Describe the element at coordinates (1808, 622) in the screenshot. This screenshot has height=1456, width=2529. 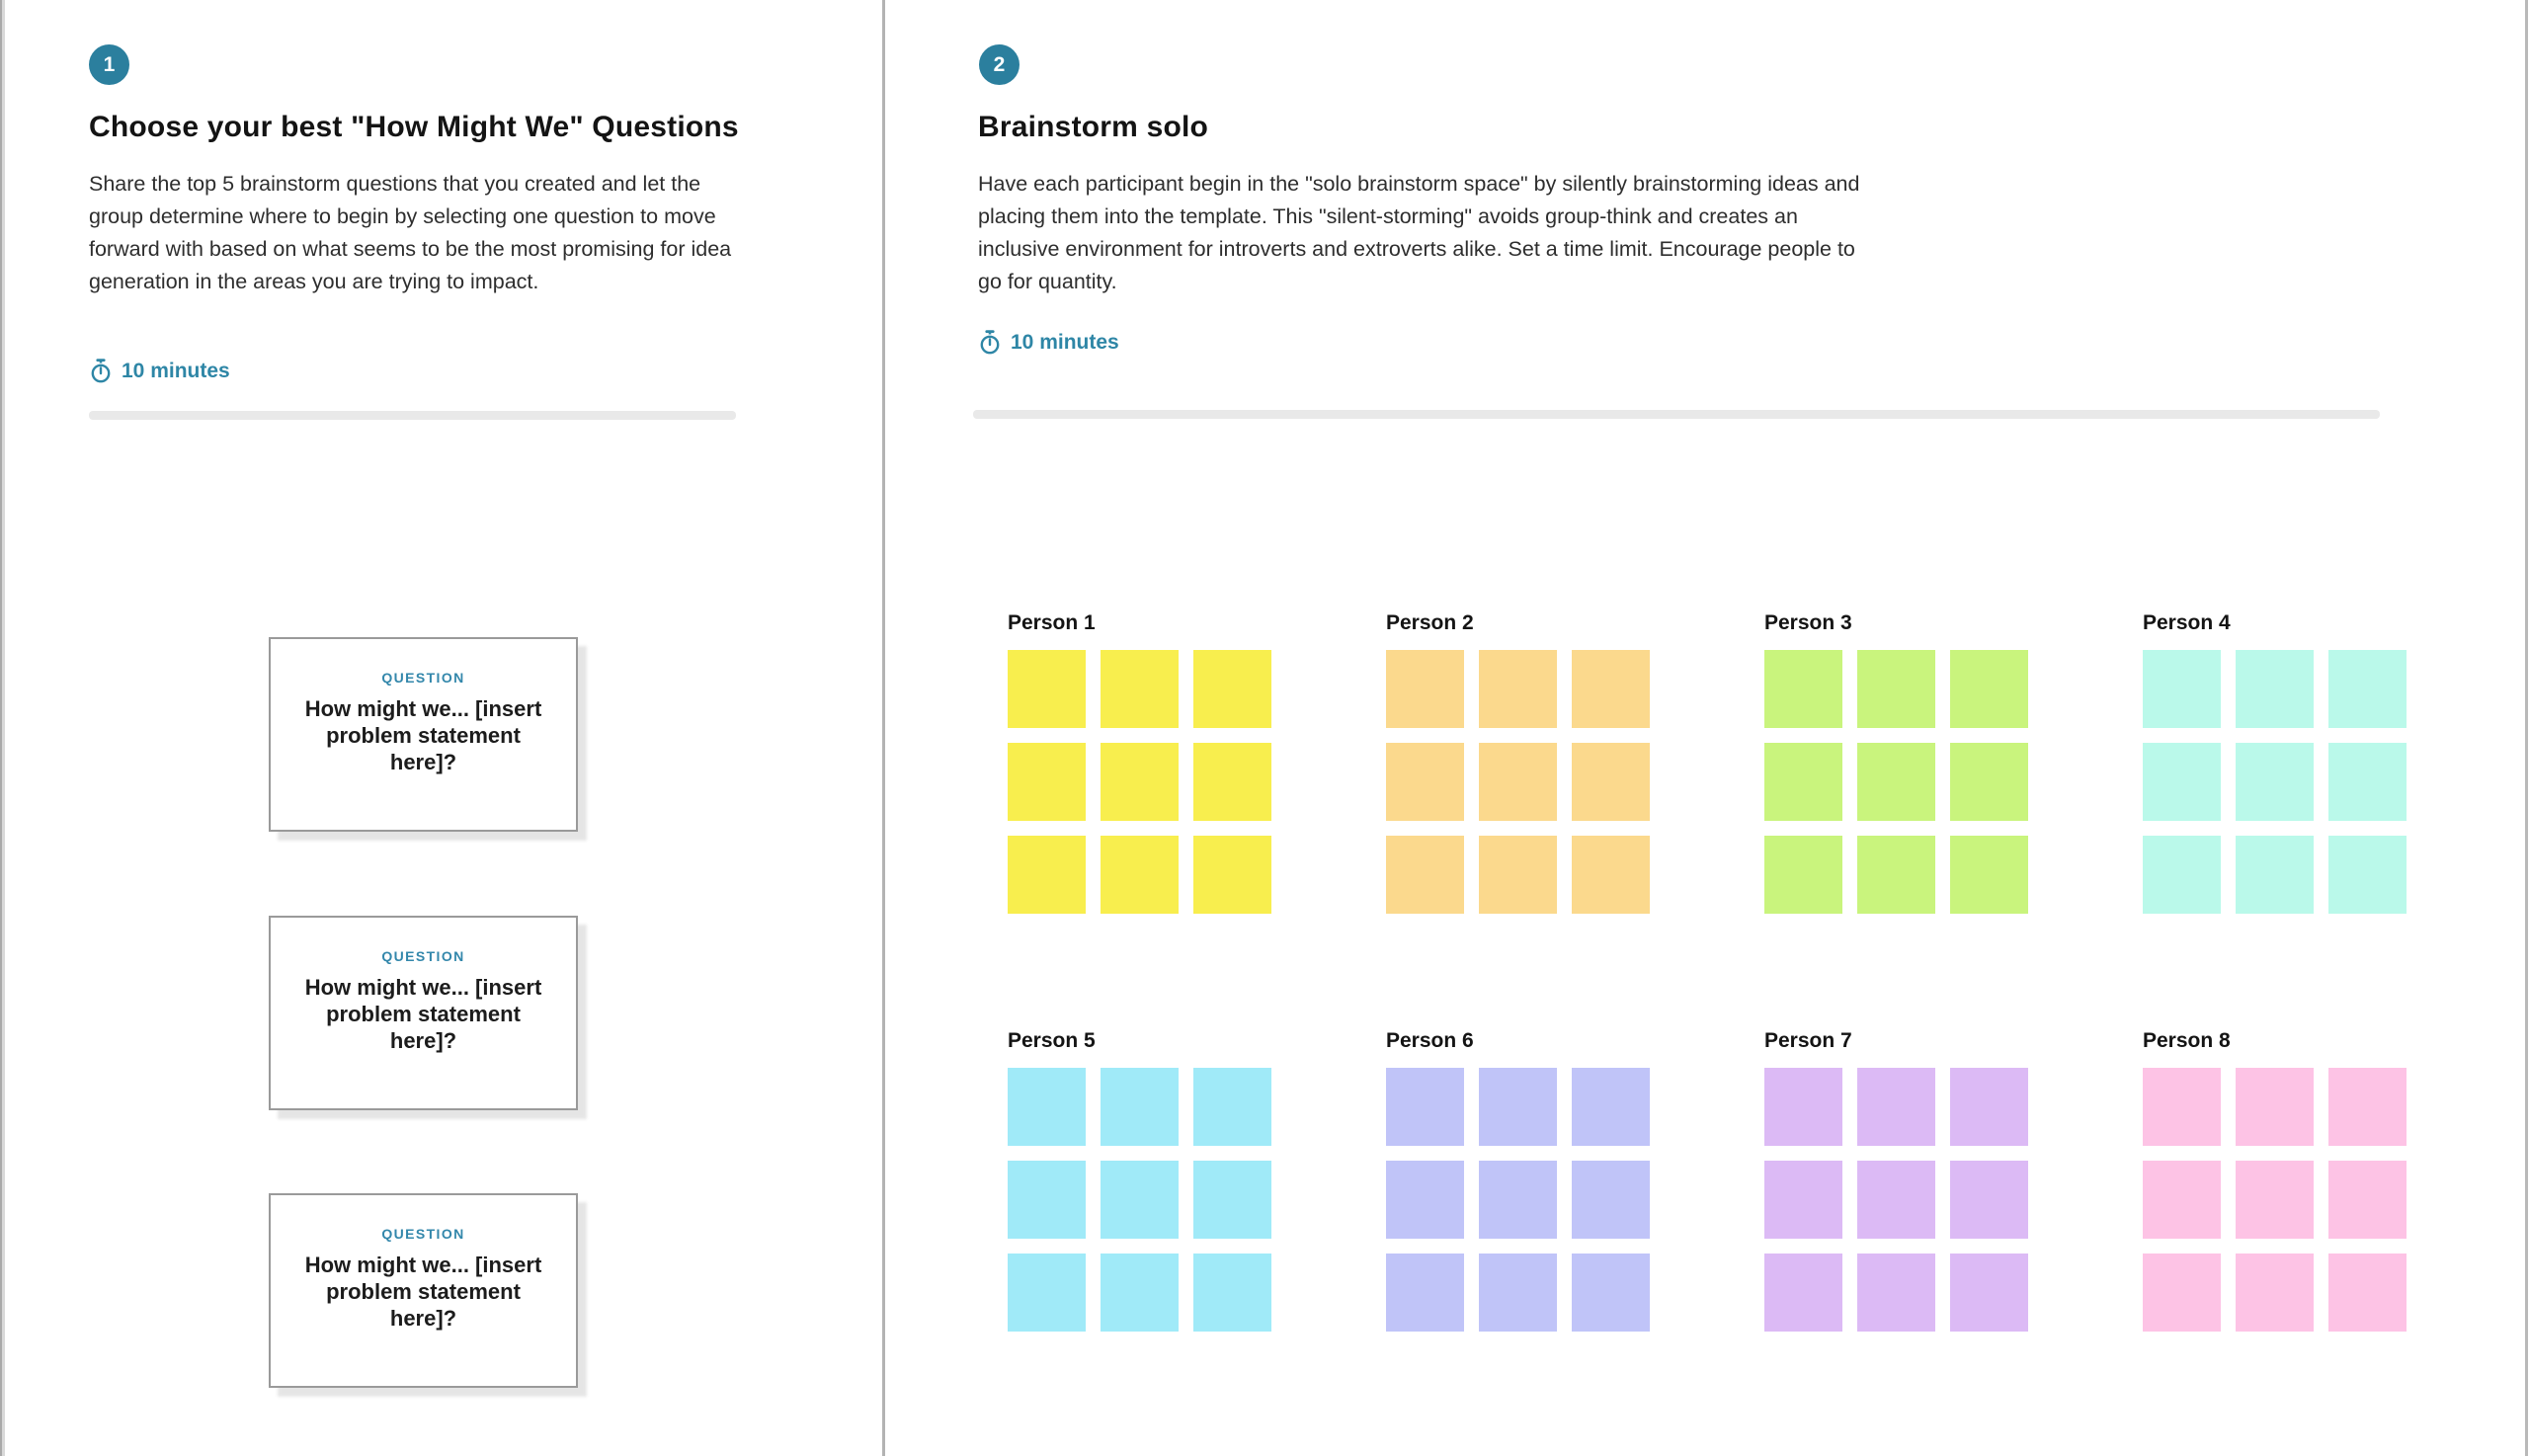
I see `person-label: Person 3` at that location.